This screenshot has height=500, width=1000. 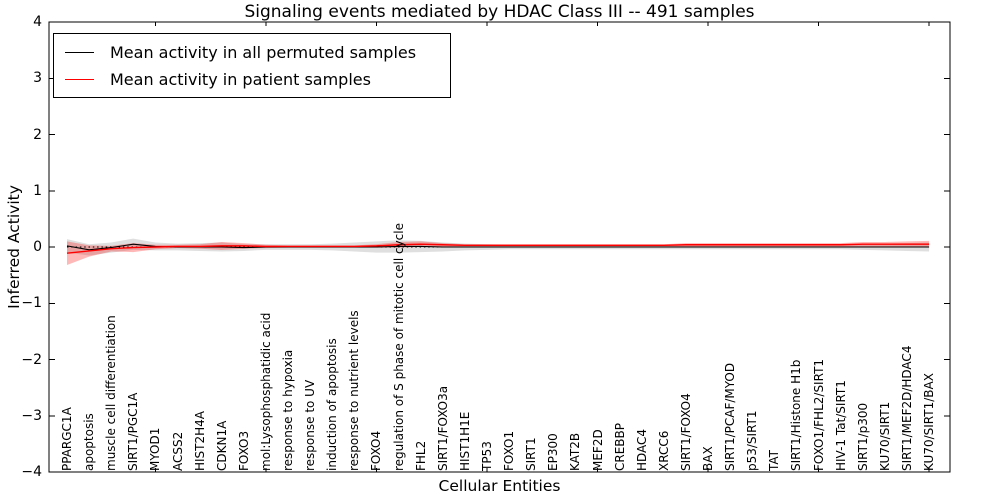 What do you see at coordinates (89, 442) in the screenshot?
I see `x-tick-label: apoptosis` at bounding box center [89, 442].